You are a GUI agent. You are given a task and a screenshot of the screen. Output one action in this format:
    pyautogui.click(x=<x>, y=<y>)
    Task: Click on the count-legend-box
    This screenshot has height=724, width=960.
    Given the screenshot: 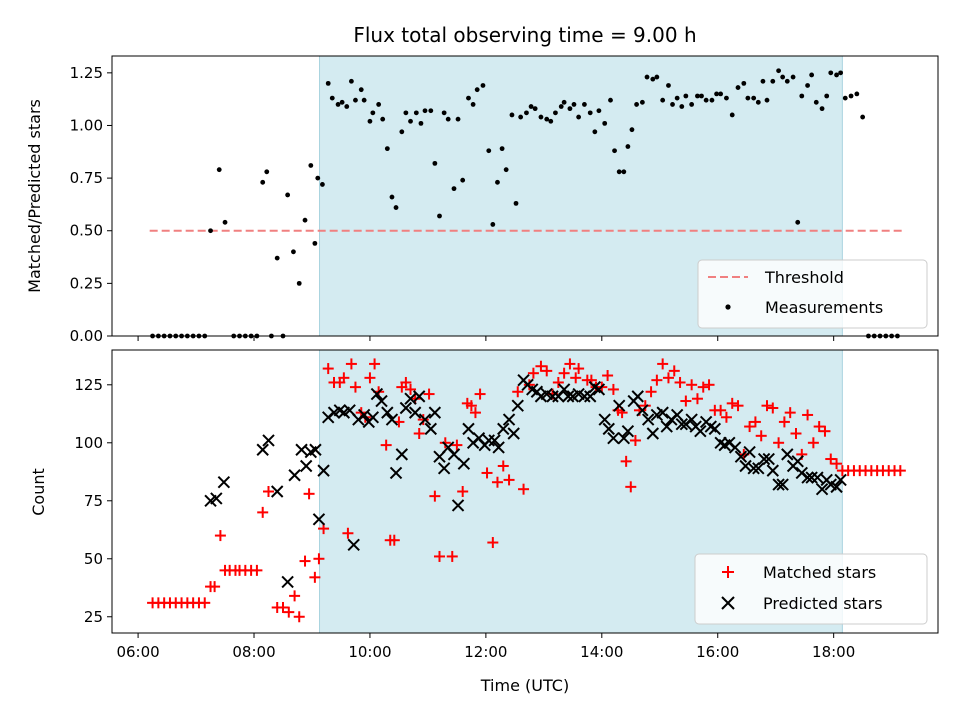 What is the action you would take?
    pyautogui.click(x=811, y=589)
    